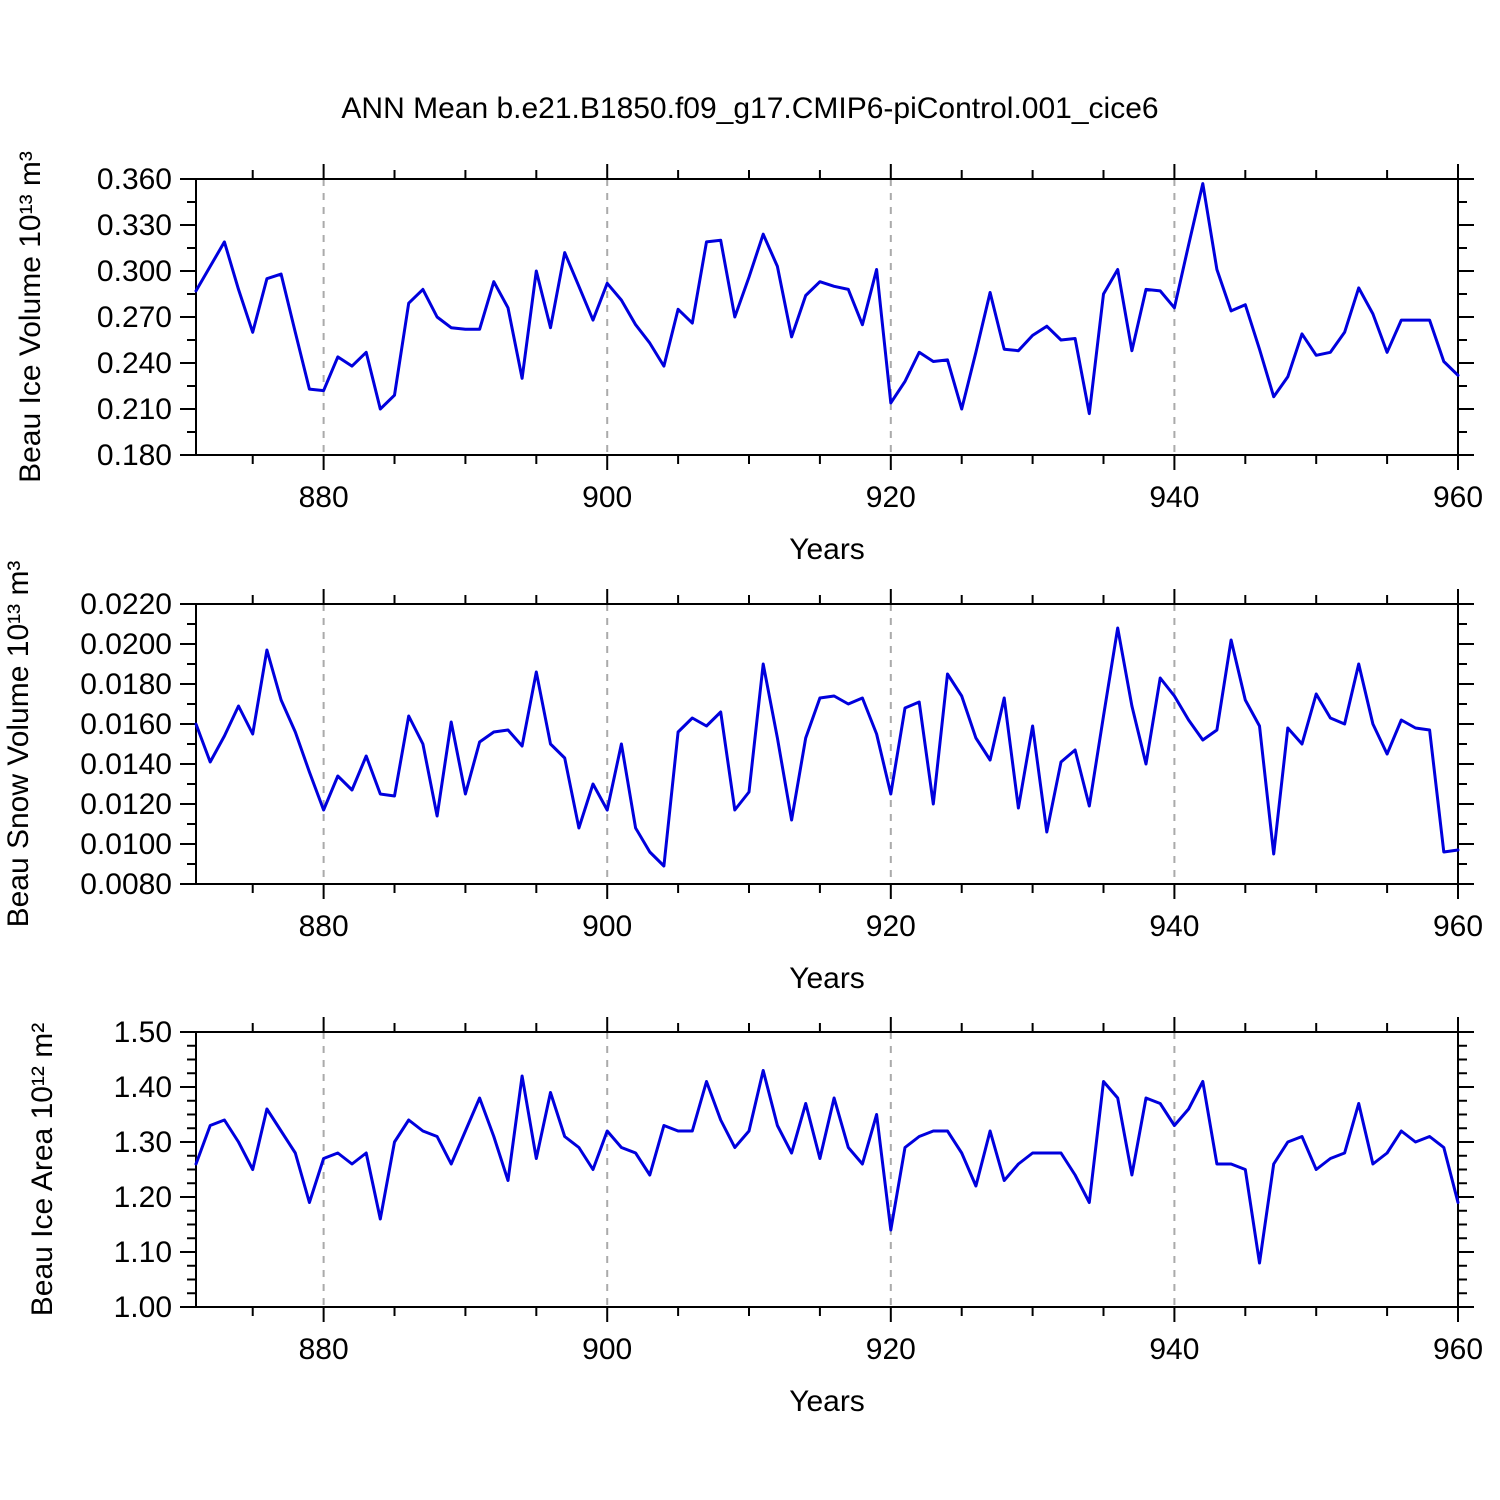  What do you see at coordinates (143, 1087) in the screenshot?
I see `y-tick-label: 1.40` at bounding box center [143, 1087].